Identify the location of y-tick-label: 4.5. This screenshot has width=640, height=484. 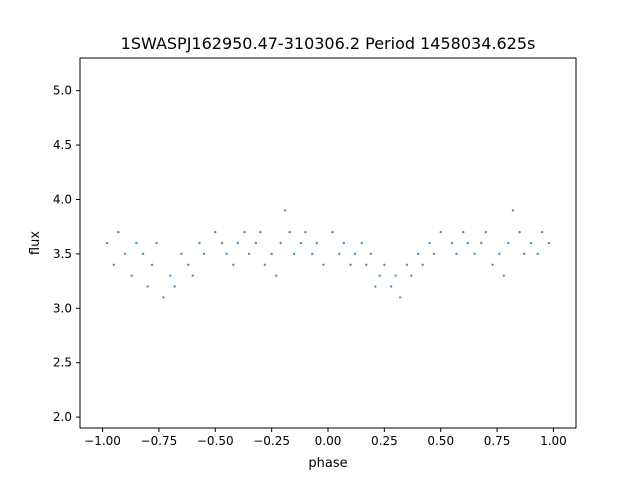
(62, 145).